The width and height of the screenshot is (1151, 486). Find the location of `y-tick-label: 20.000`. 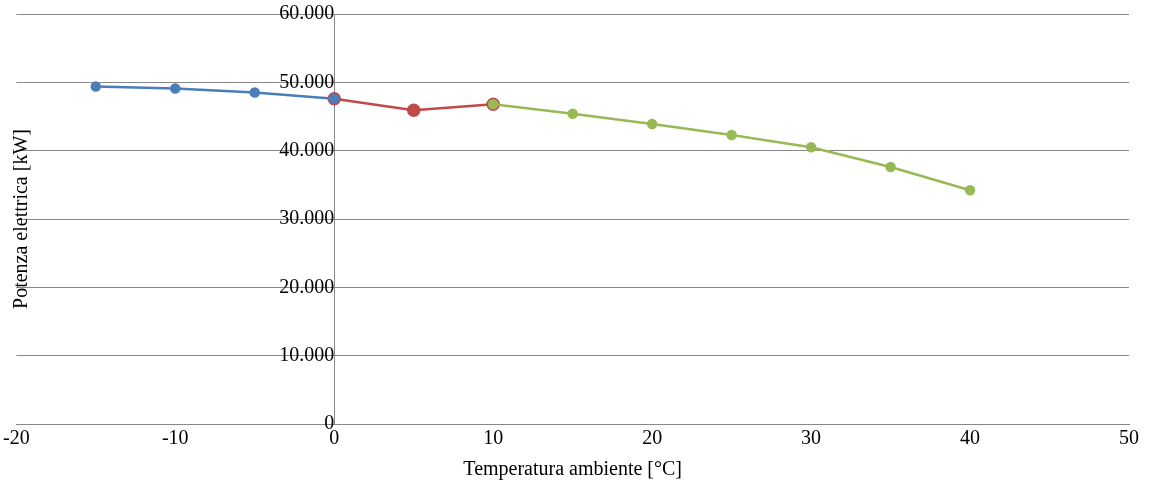

y-tick-label: 20.000 is located at coordinates (307, 285).